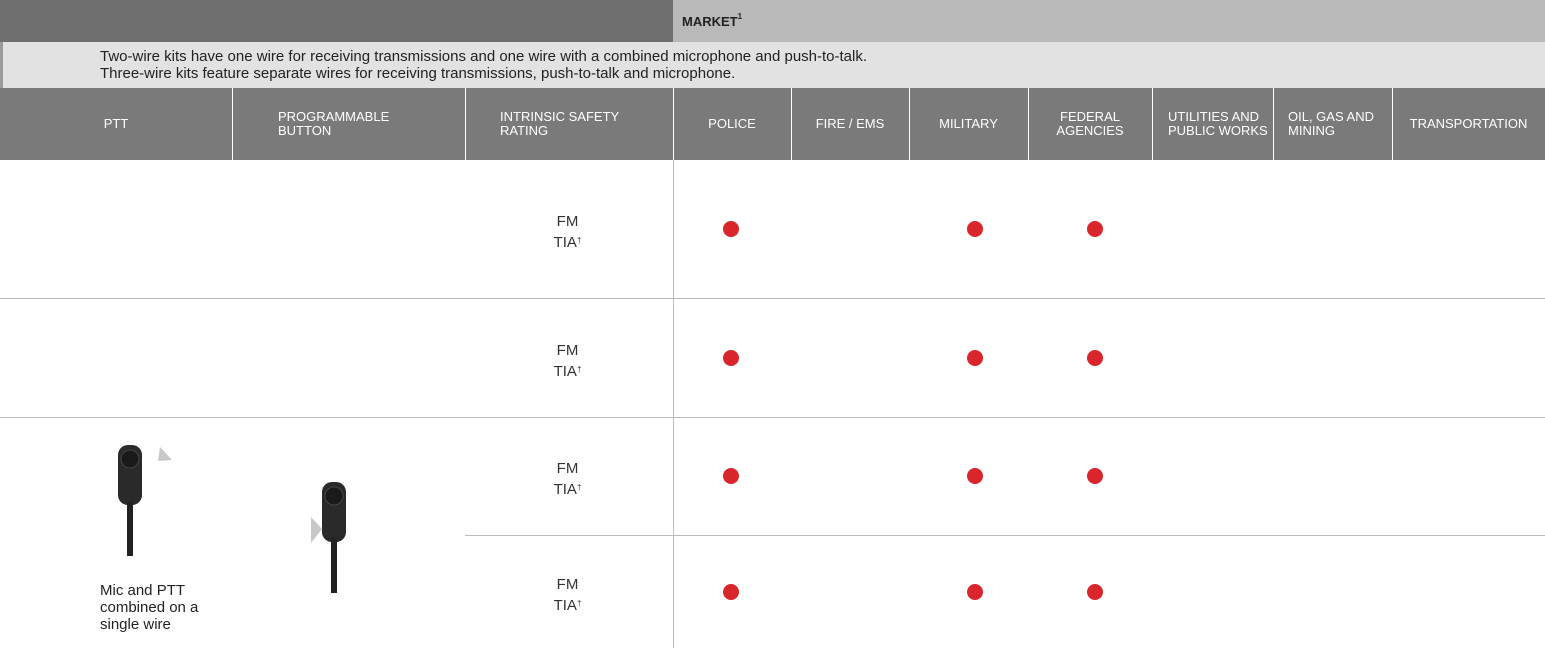 Image resolution: width=1545 pixels, height=648 pixels. I want to click on column-header: POLICE, so click(732, 123).